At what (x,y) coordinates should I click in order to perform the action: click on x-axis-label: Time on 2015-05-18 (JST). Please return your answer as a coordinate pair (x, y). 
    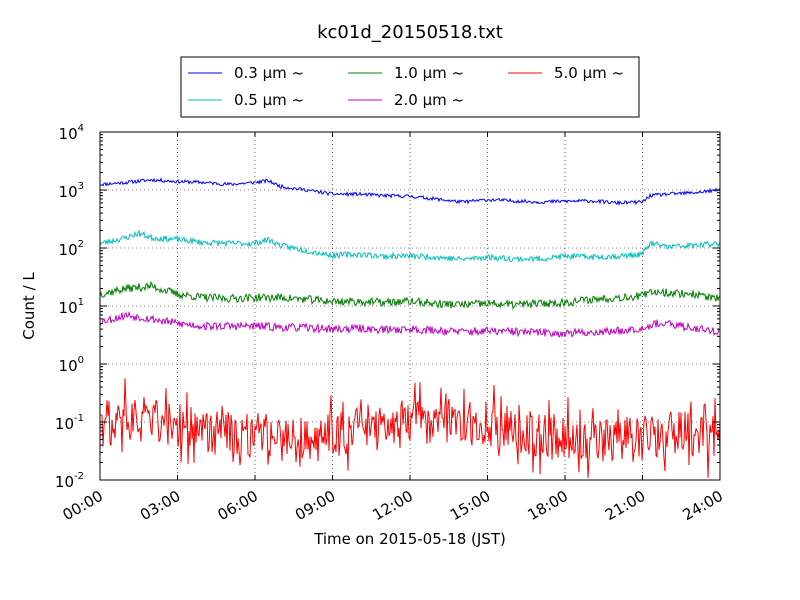
    Looking at the image, I should click on (409, 539).